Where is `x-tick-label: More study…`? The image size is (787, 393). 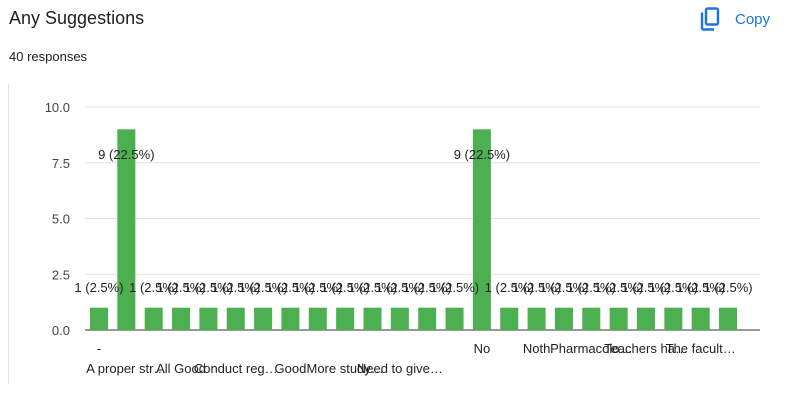 x-tick-label: More study… is located at coordinates (344, 368).